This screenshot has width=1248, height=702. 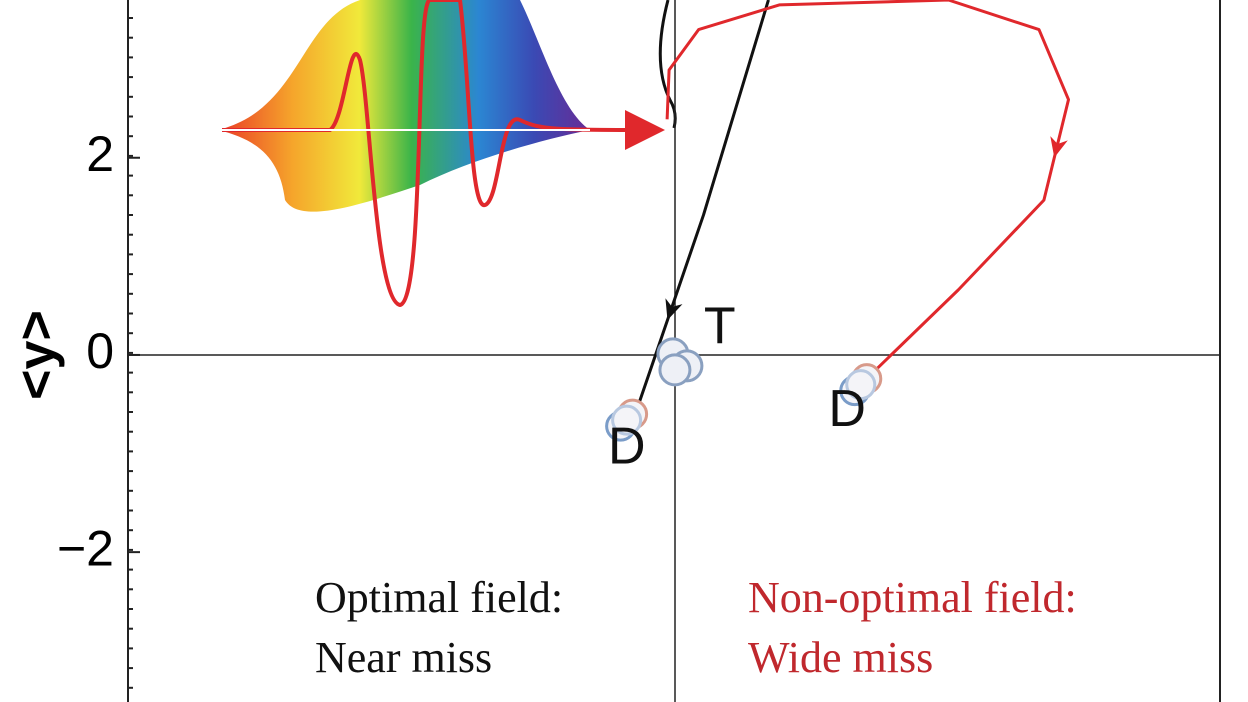 I want to click on note-text: Non-optimal field:, so click(x=912, y=597).